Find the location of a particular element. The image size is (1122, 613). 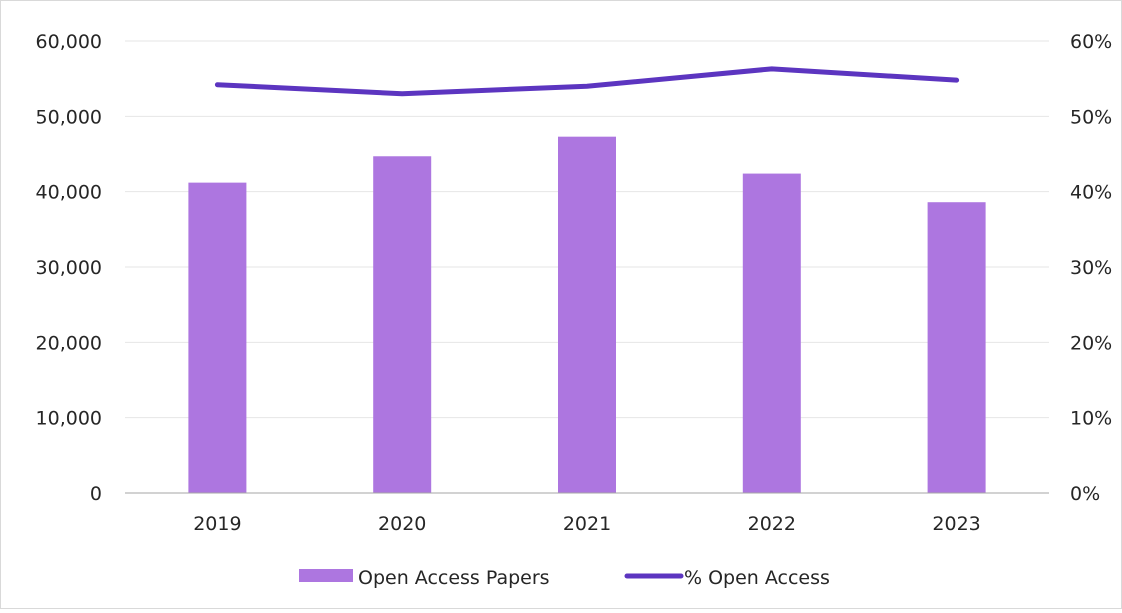

legend-bar-label: Open Access Papers is located at coordinates (454, 578).